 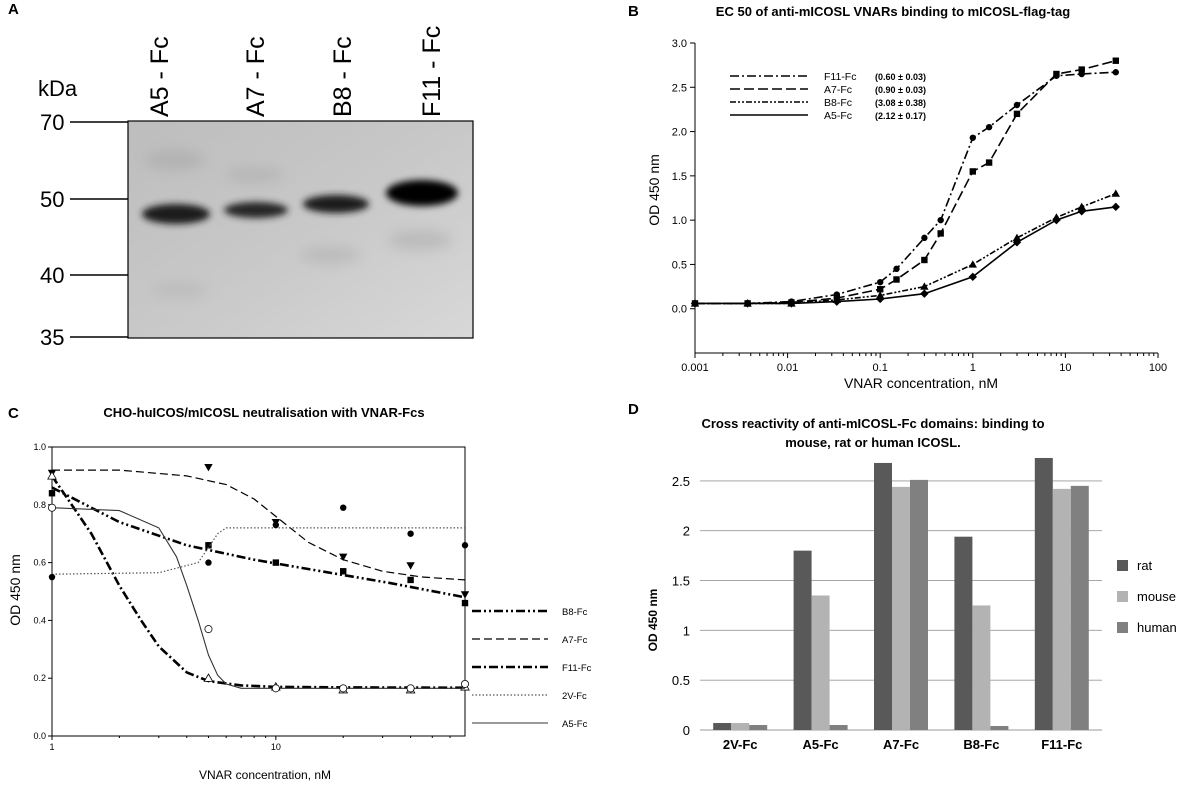 What do you see at coordinates (838, 727) in the screenshot?
I see `chart-d-bar-human-A5-Fc` at bounding box center [838, 727].